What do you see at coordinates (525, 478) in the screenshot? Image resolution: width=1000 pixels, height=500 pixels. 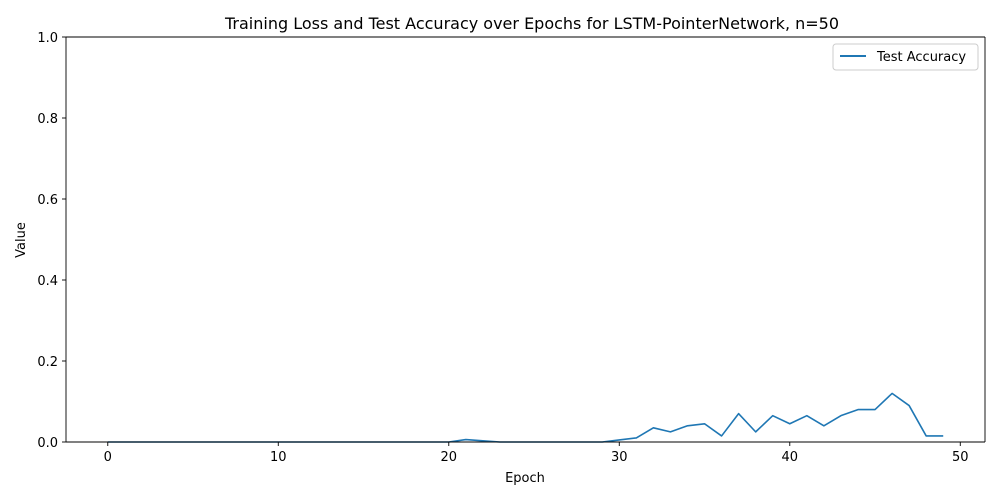 I see `x-axis-label: Epoch` at bounding box center [525, 478].